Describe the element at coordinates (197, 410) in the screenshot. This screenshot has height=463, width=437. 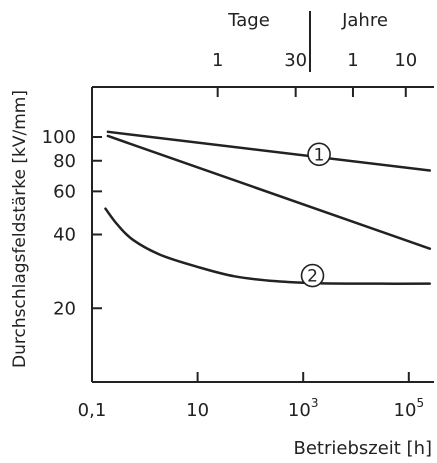
I see `x-tick-label: 10` at that location.